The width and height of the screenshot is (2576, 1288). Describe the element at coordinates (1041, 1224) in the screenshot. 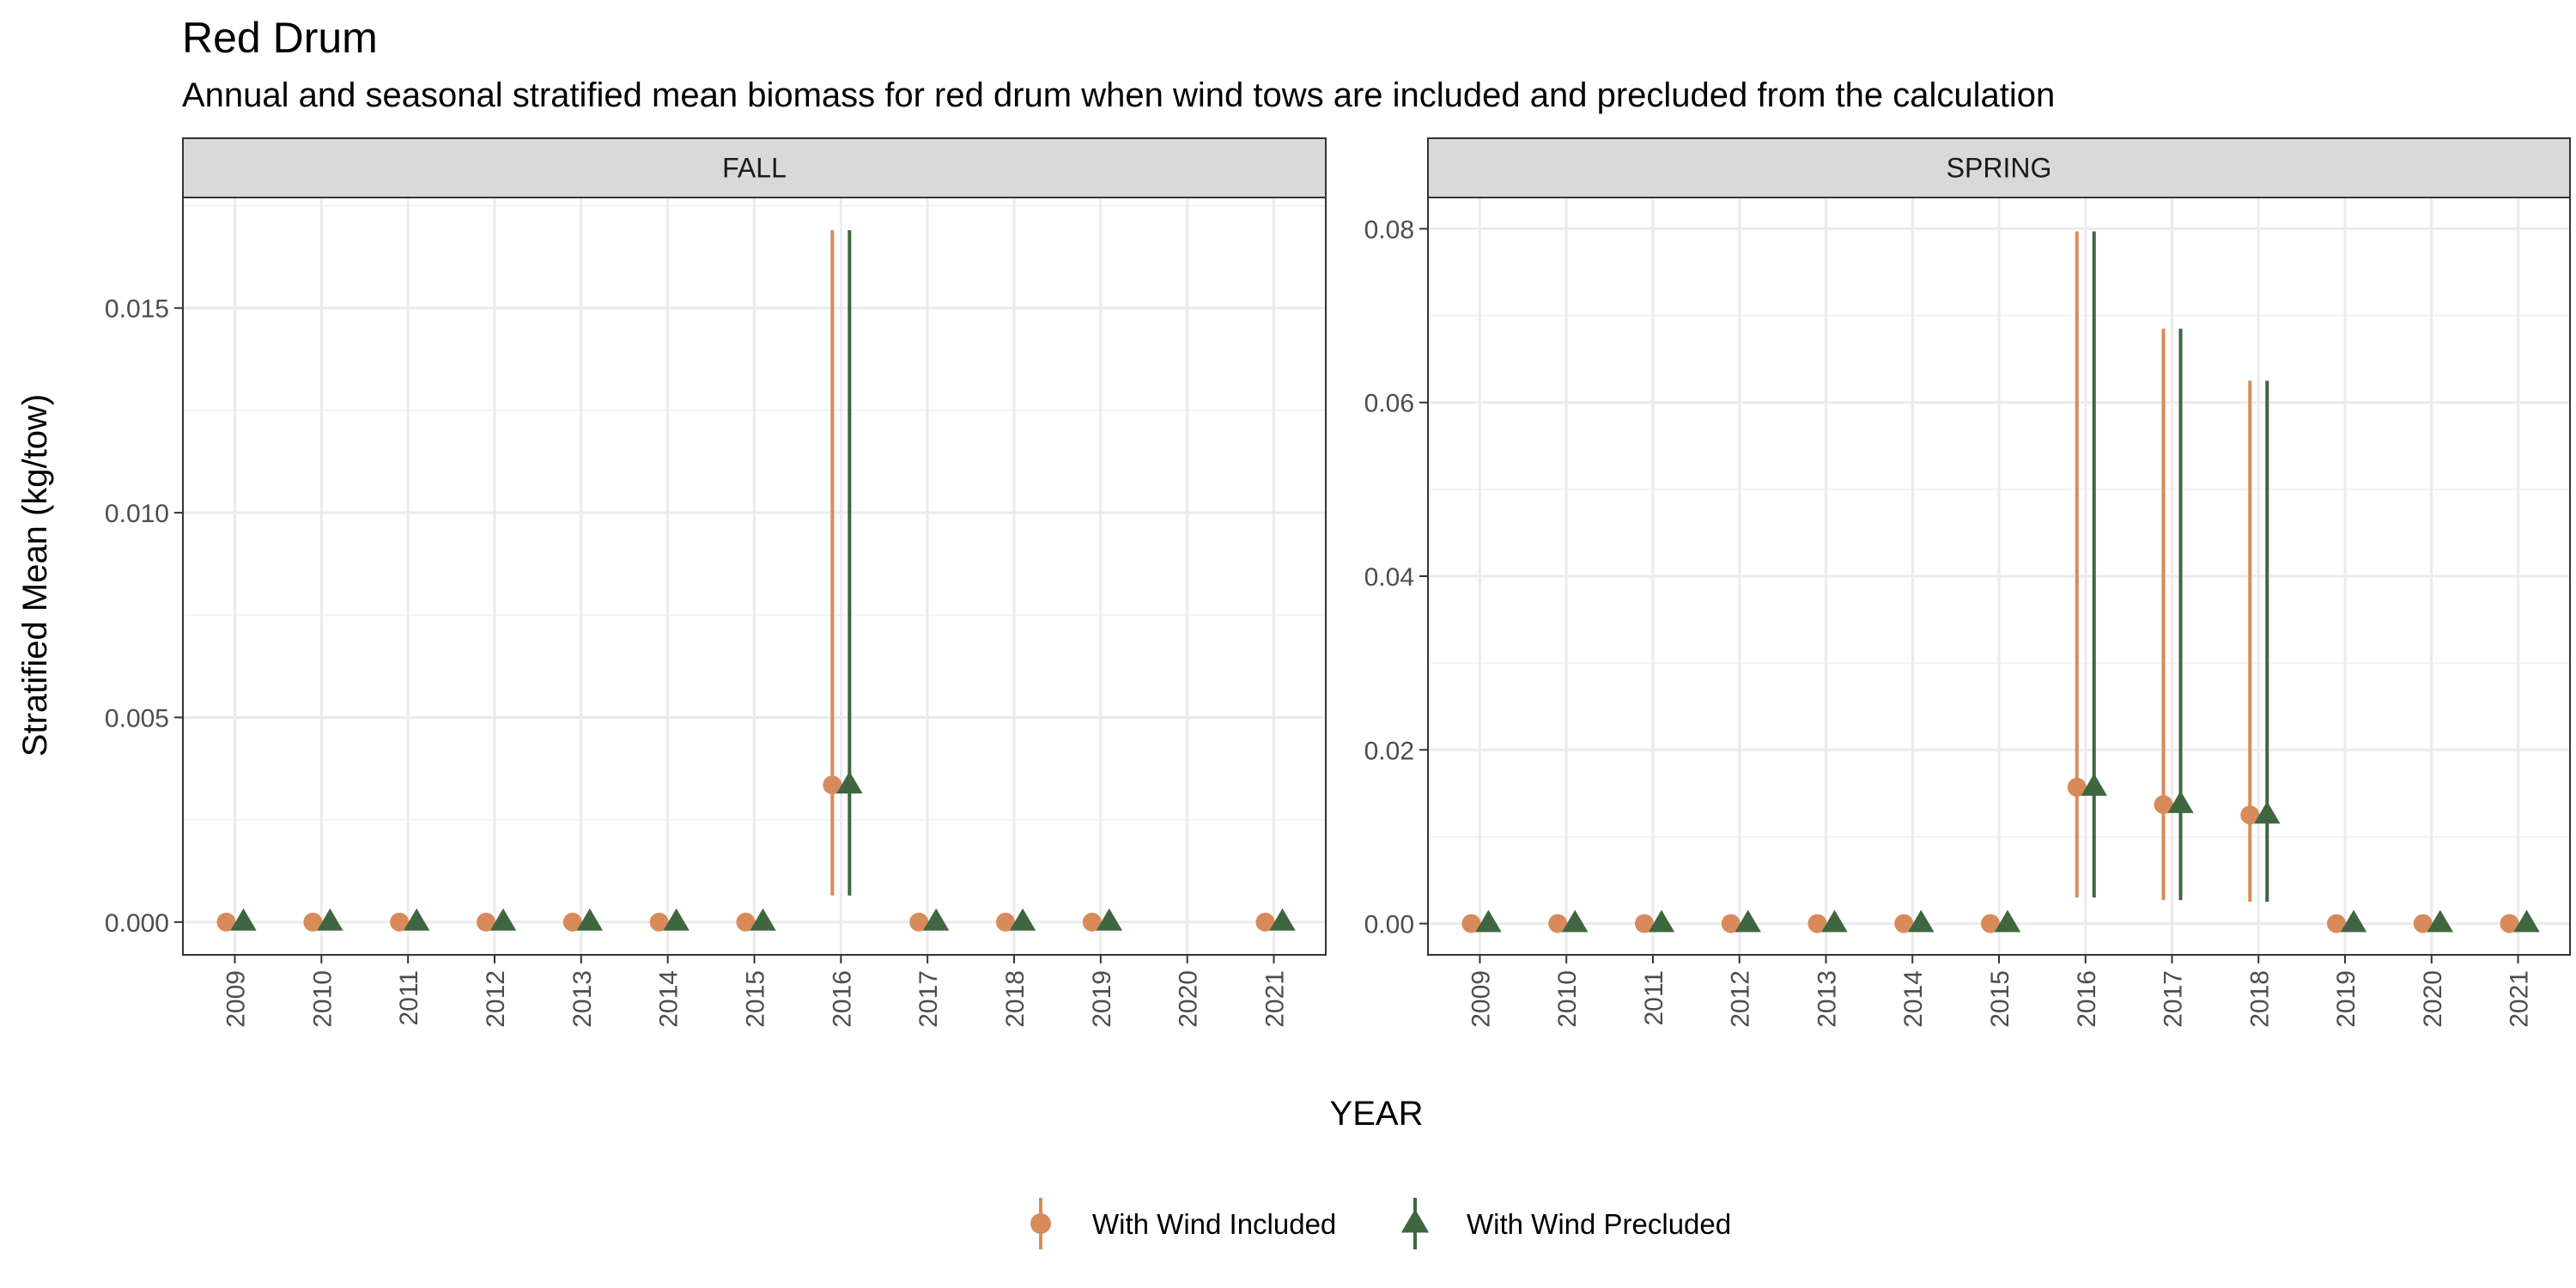

I see `legend-key-circle` at that location.